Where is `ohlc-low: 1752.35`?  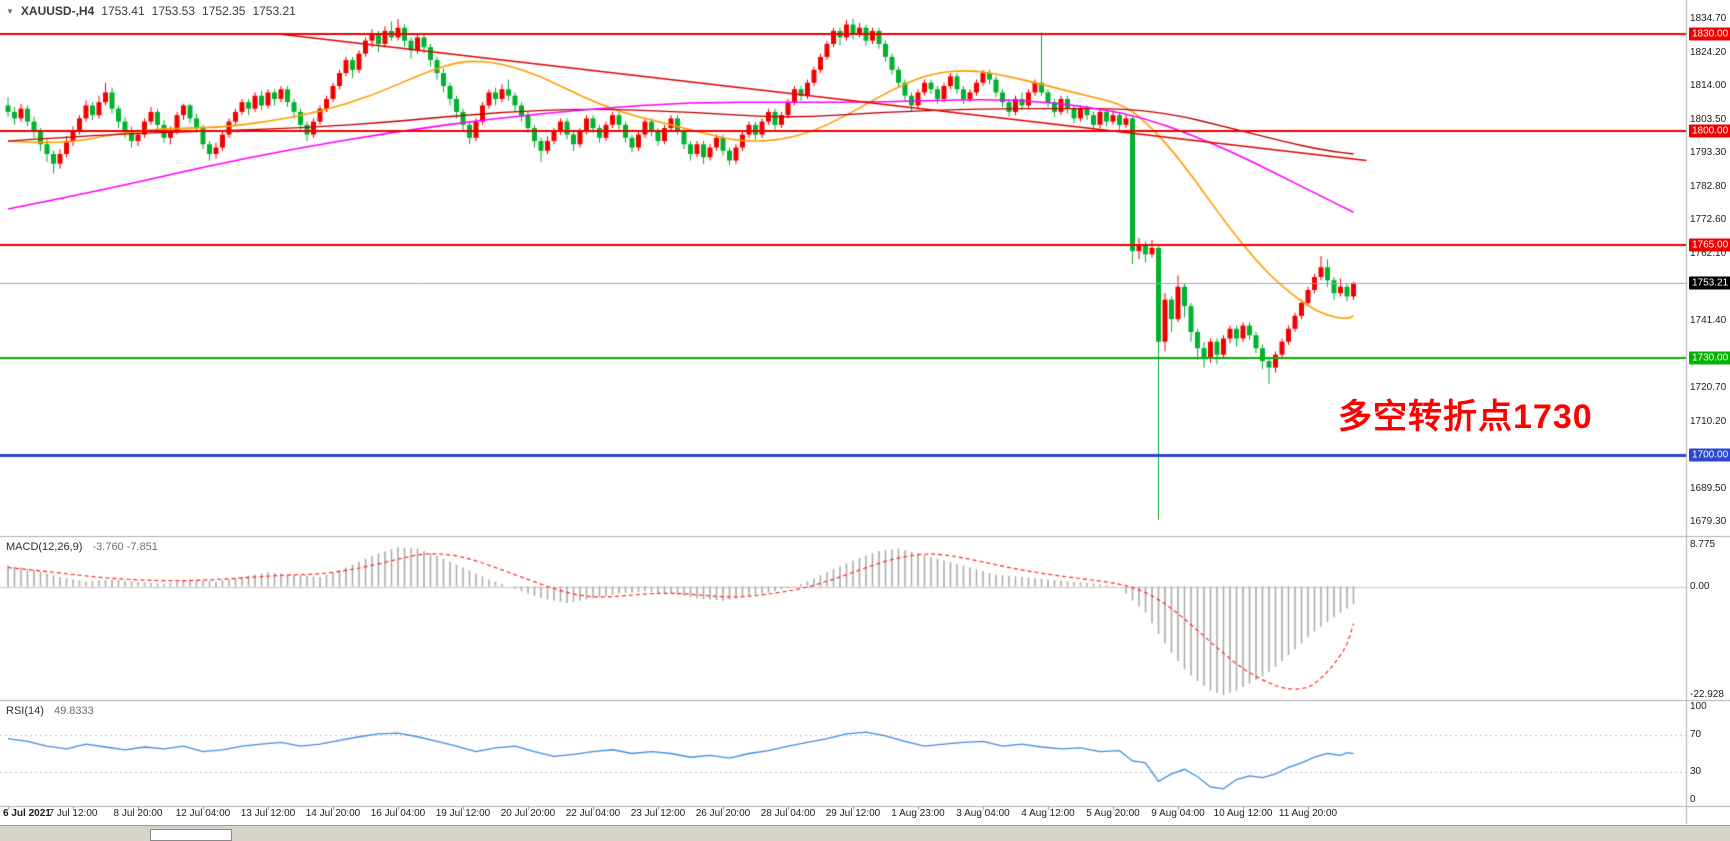 ohlc-low: 1752.35 is located at coordinates (224, 11).